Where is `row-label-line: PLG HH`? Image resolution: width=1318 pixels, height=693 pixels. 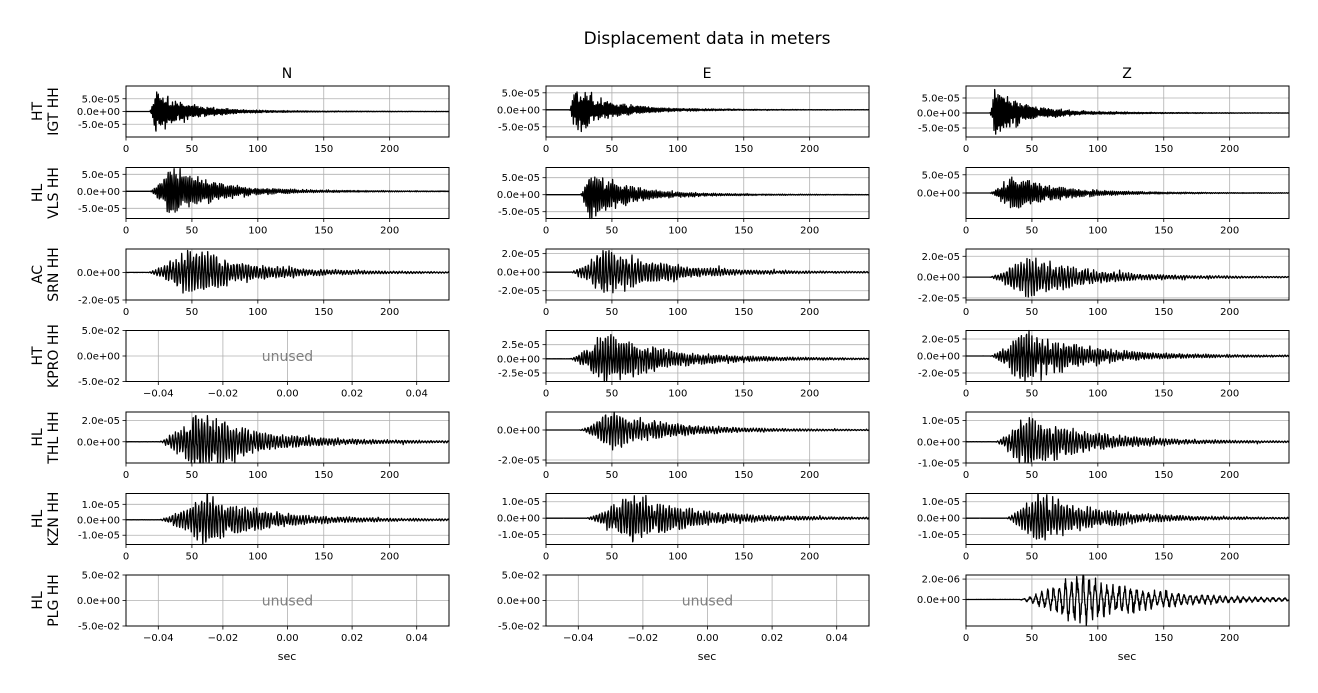
row-label-line: PLG HH is located at coordinates (54, 600).